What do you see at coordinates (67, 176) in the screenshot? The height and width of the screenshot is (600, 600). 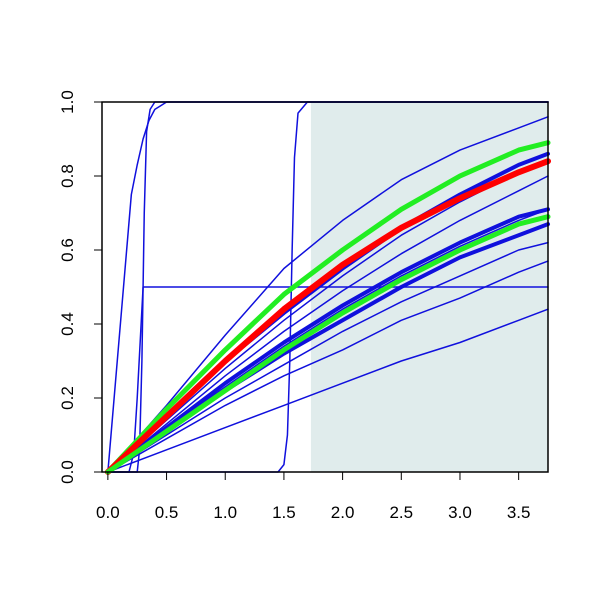 I see `y-tick-label: 0.8` at bounding box center [67, 176].